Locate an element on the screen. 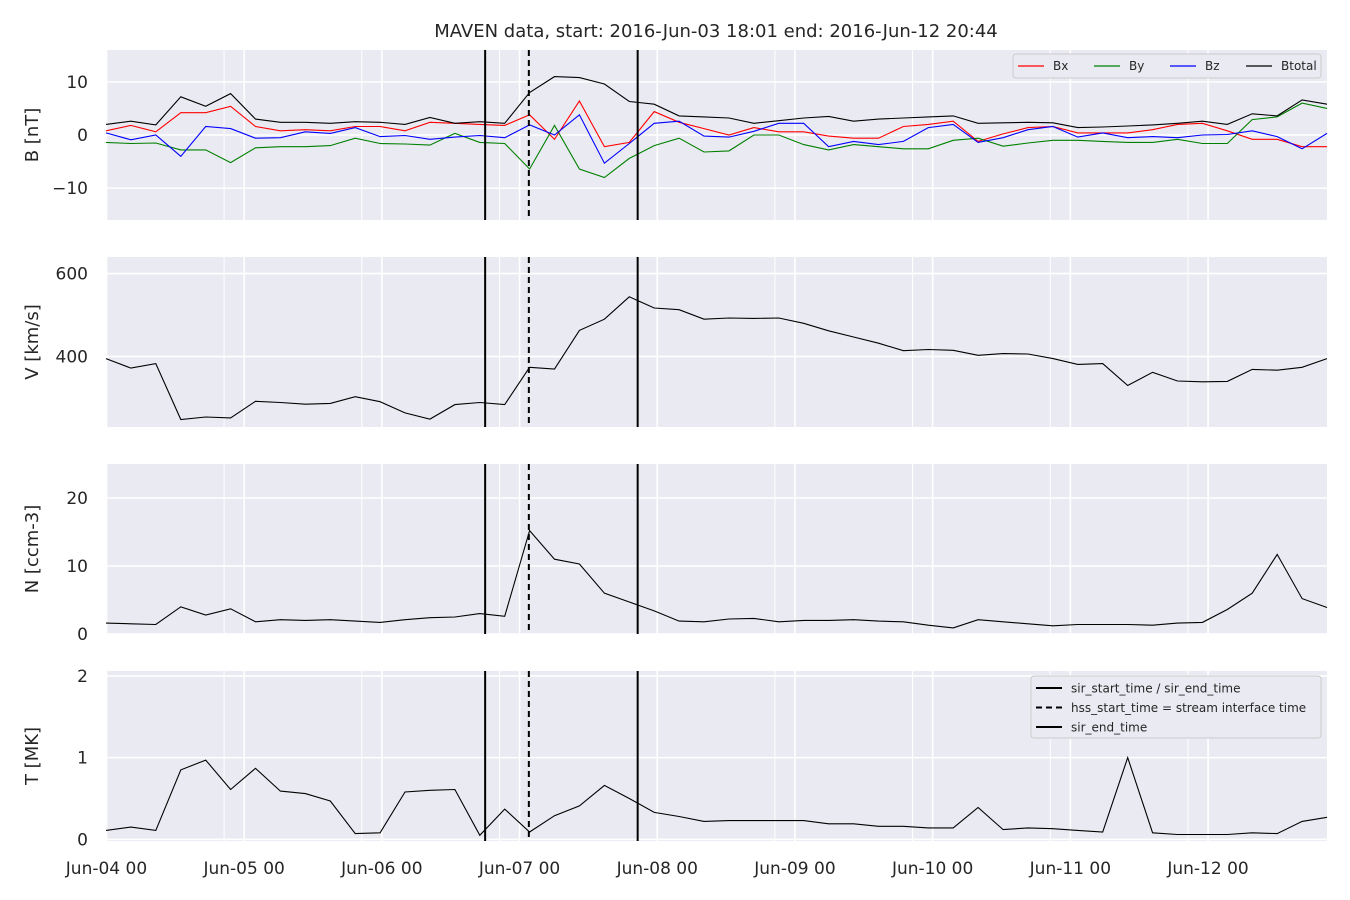 The height and width of the screenshot is (900, 1350). y-tick-label: 2 is located at coordinates (82, 677).